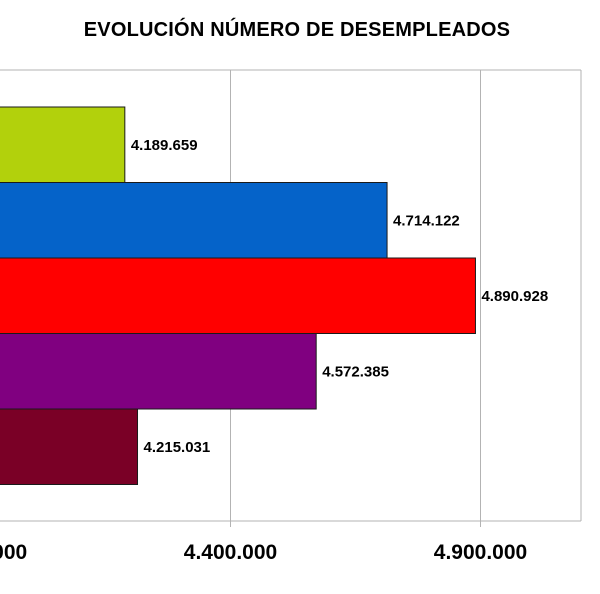  Describe the element at coordinates (297, 30) in the screenshot. I see `chart-title: EVOLUCIÓN NÚMERO DE DESEMPLEADOS` at that location.